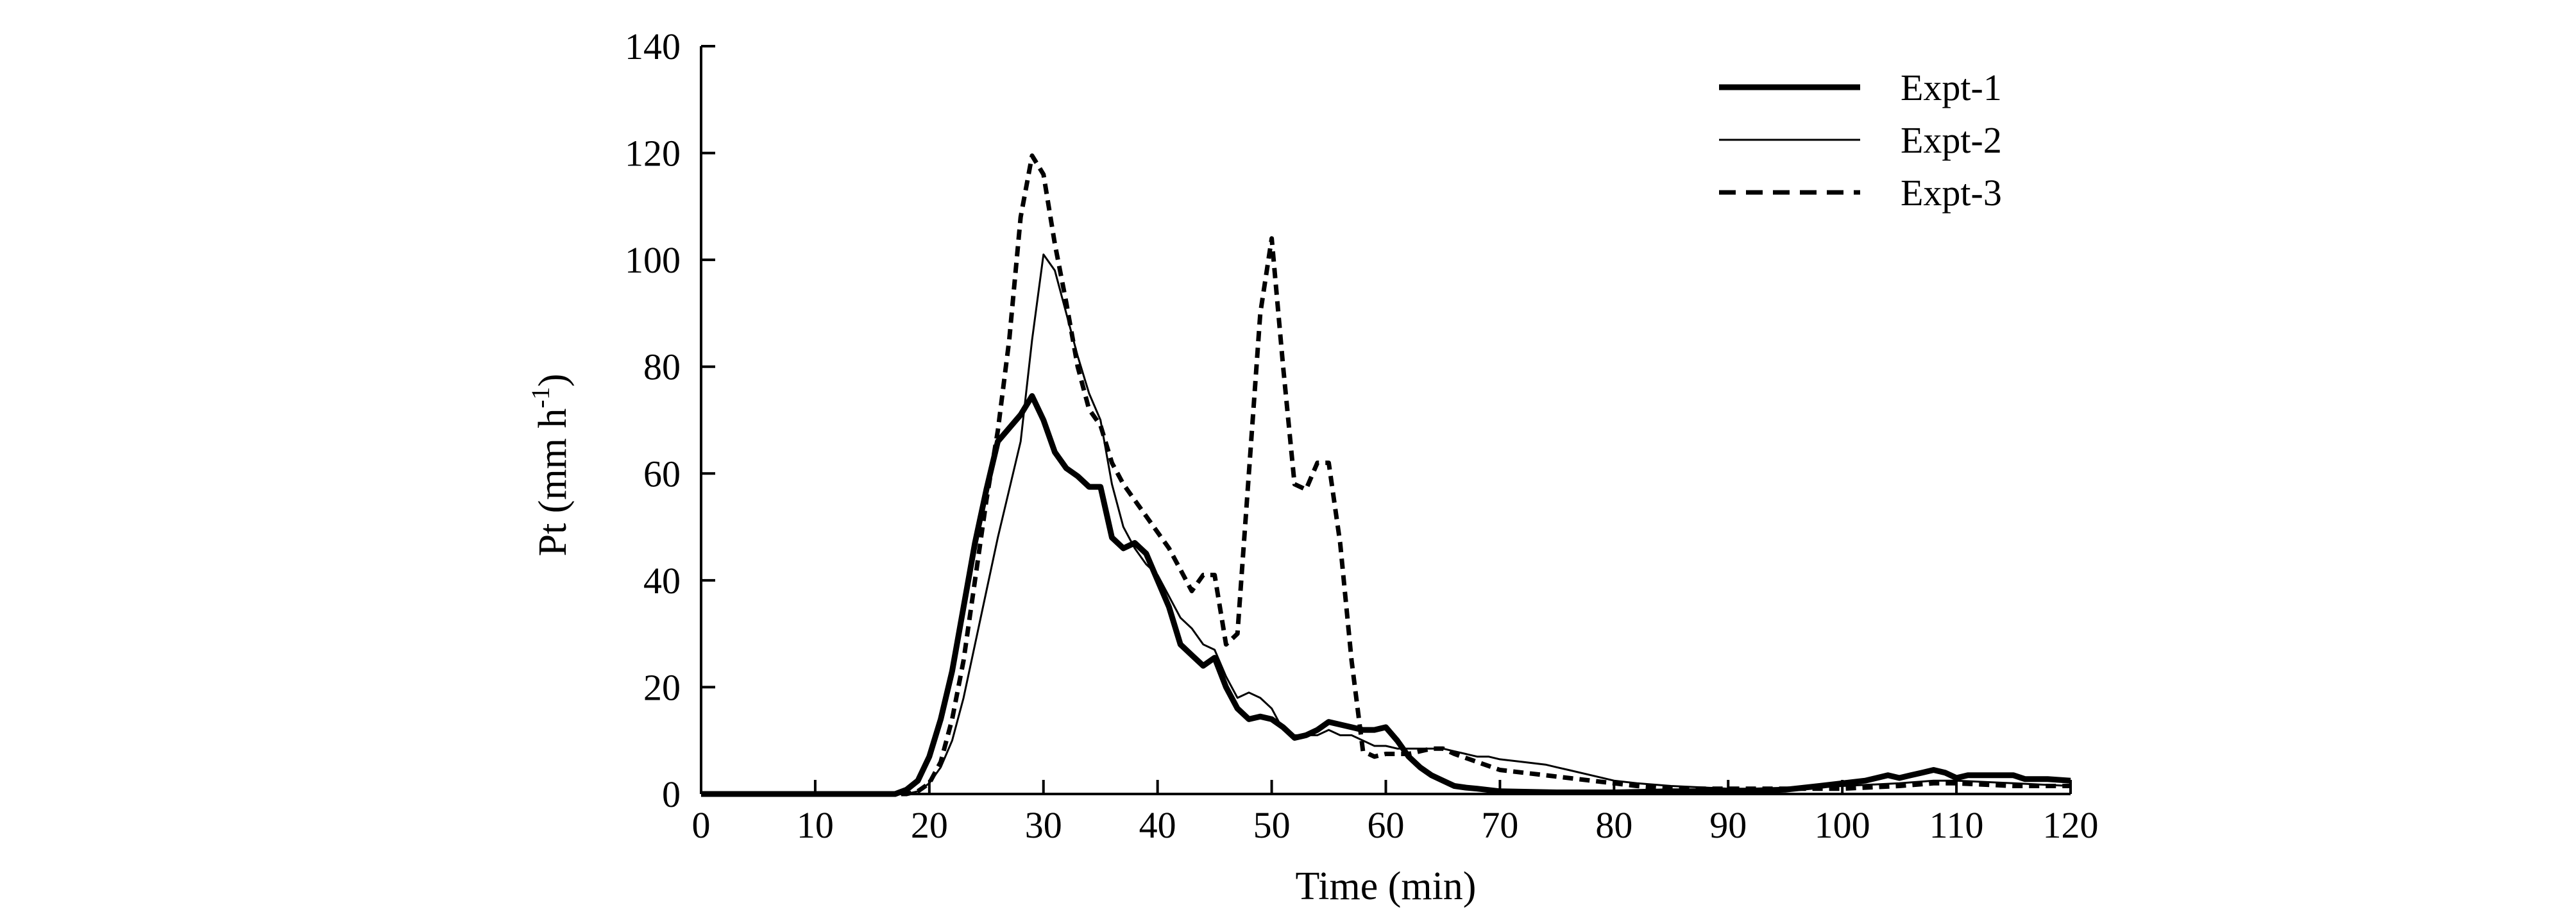  Describe the element at coordinates (1951, 193) in the screenshot. I see `legend-label-expt-3: Expt-3` at that location.